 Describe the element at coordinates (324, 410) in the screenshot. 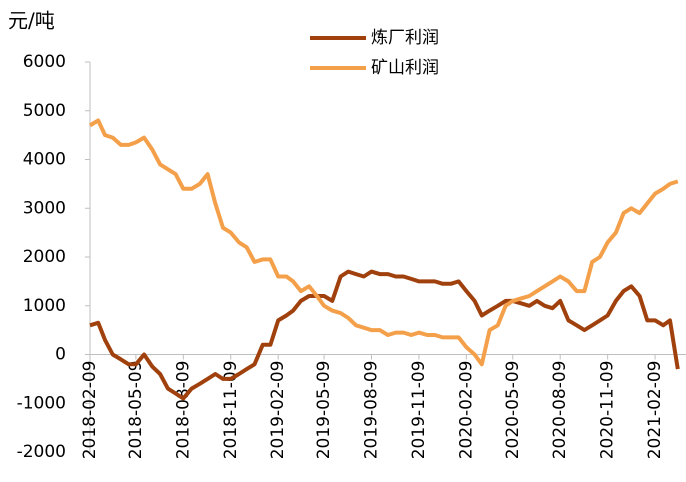

I see `x-tick-label: 2019-05-09` at that location.